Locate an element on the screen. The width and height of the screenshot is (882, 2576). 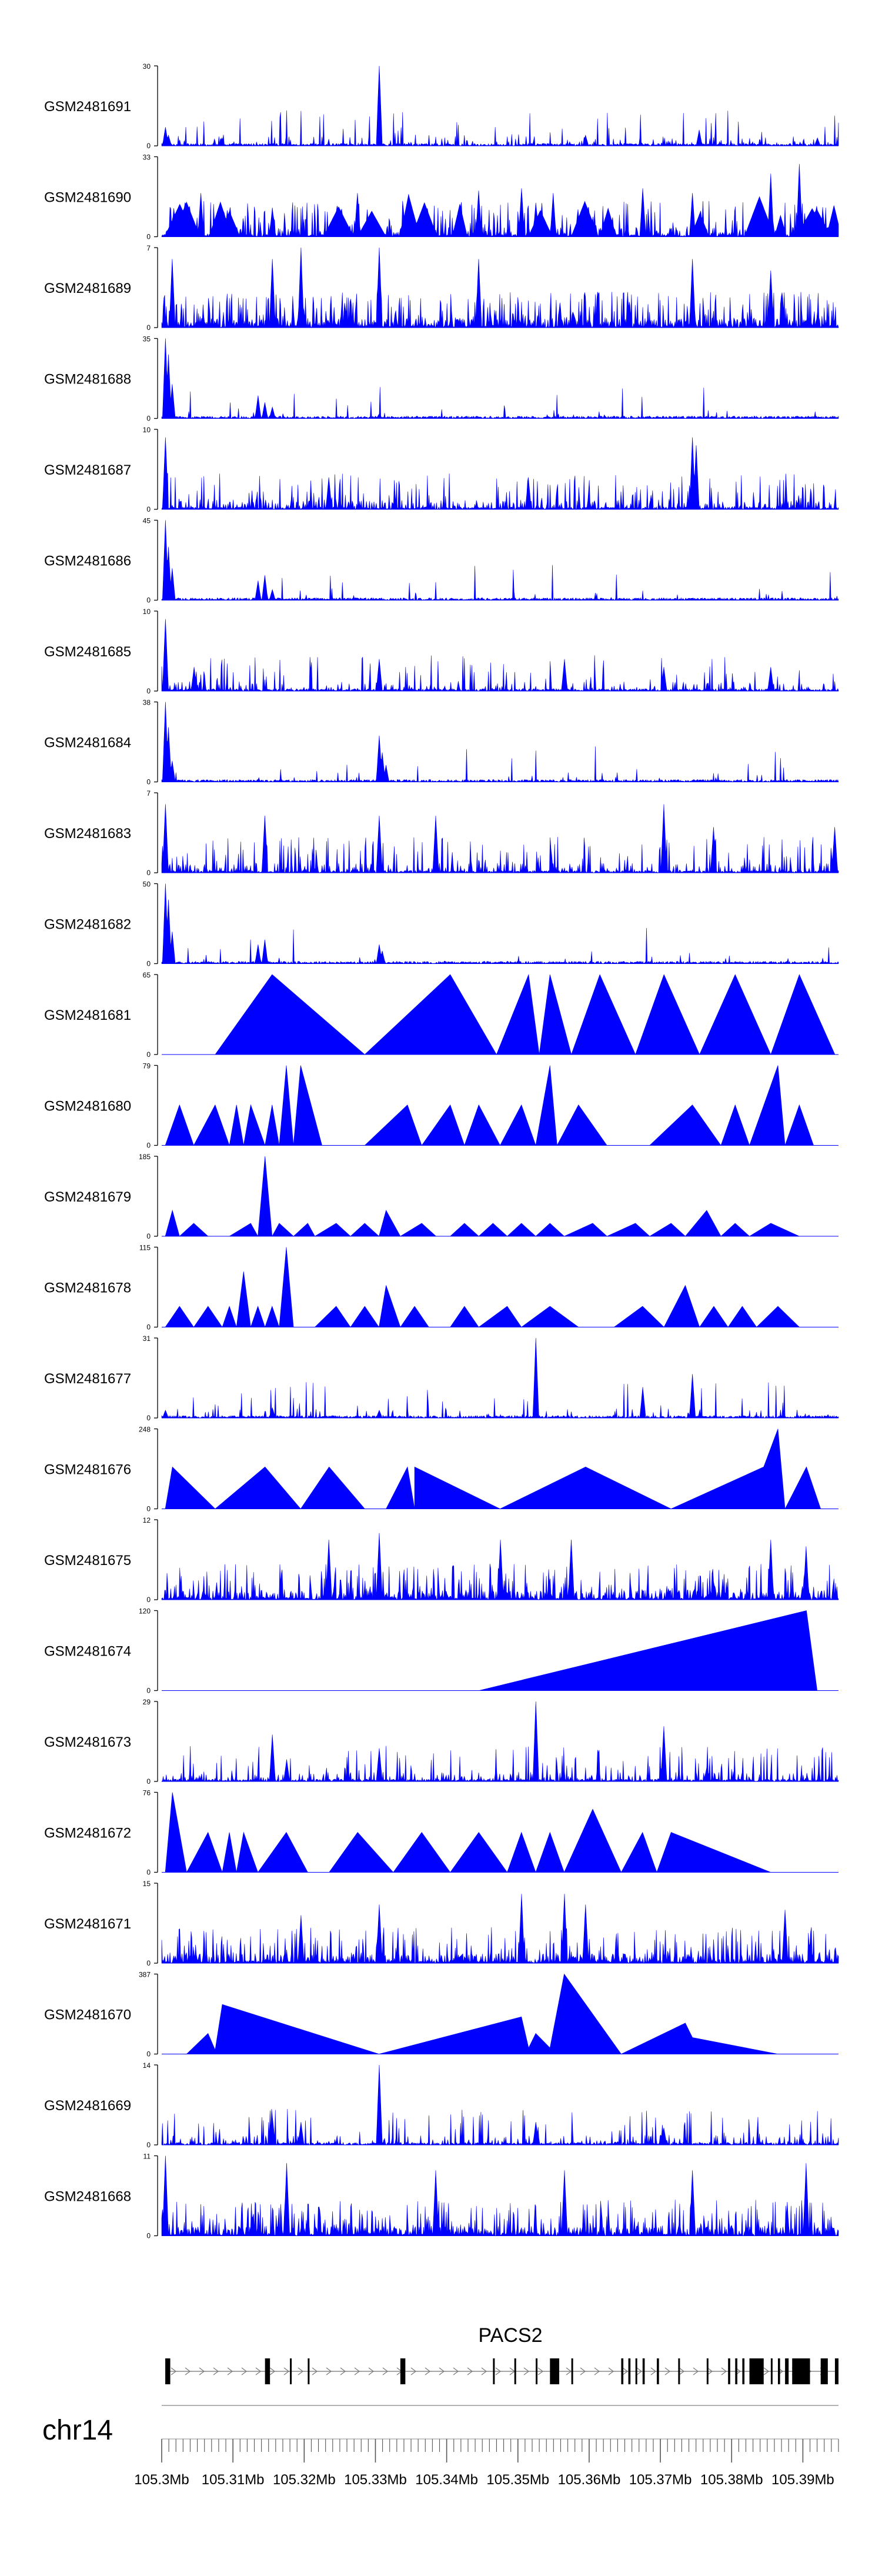
track-GSM2481681: GSM2481681 65 0 is located at coordinates (441, 1015).